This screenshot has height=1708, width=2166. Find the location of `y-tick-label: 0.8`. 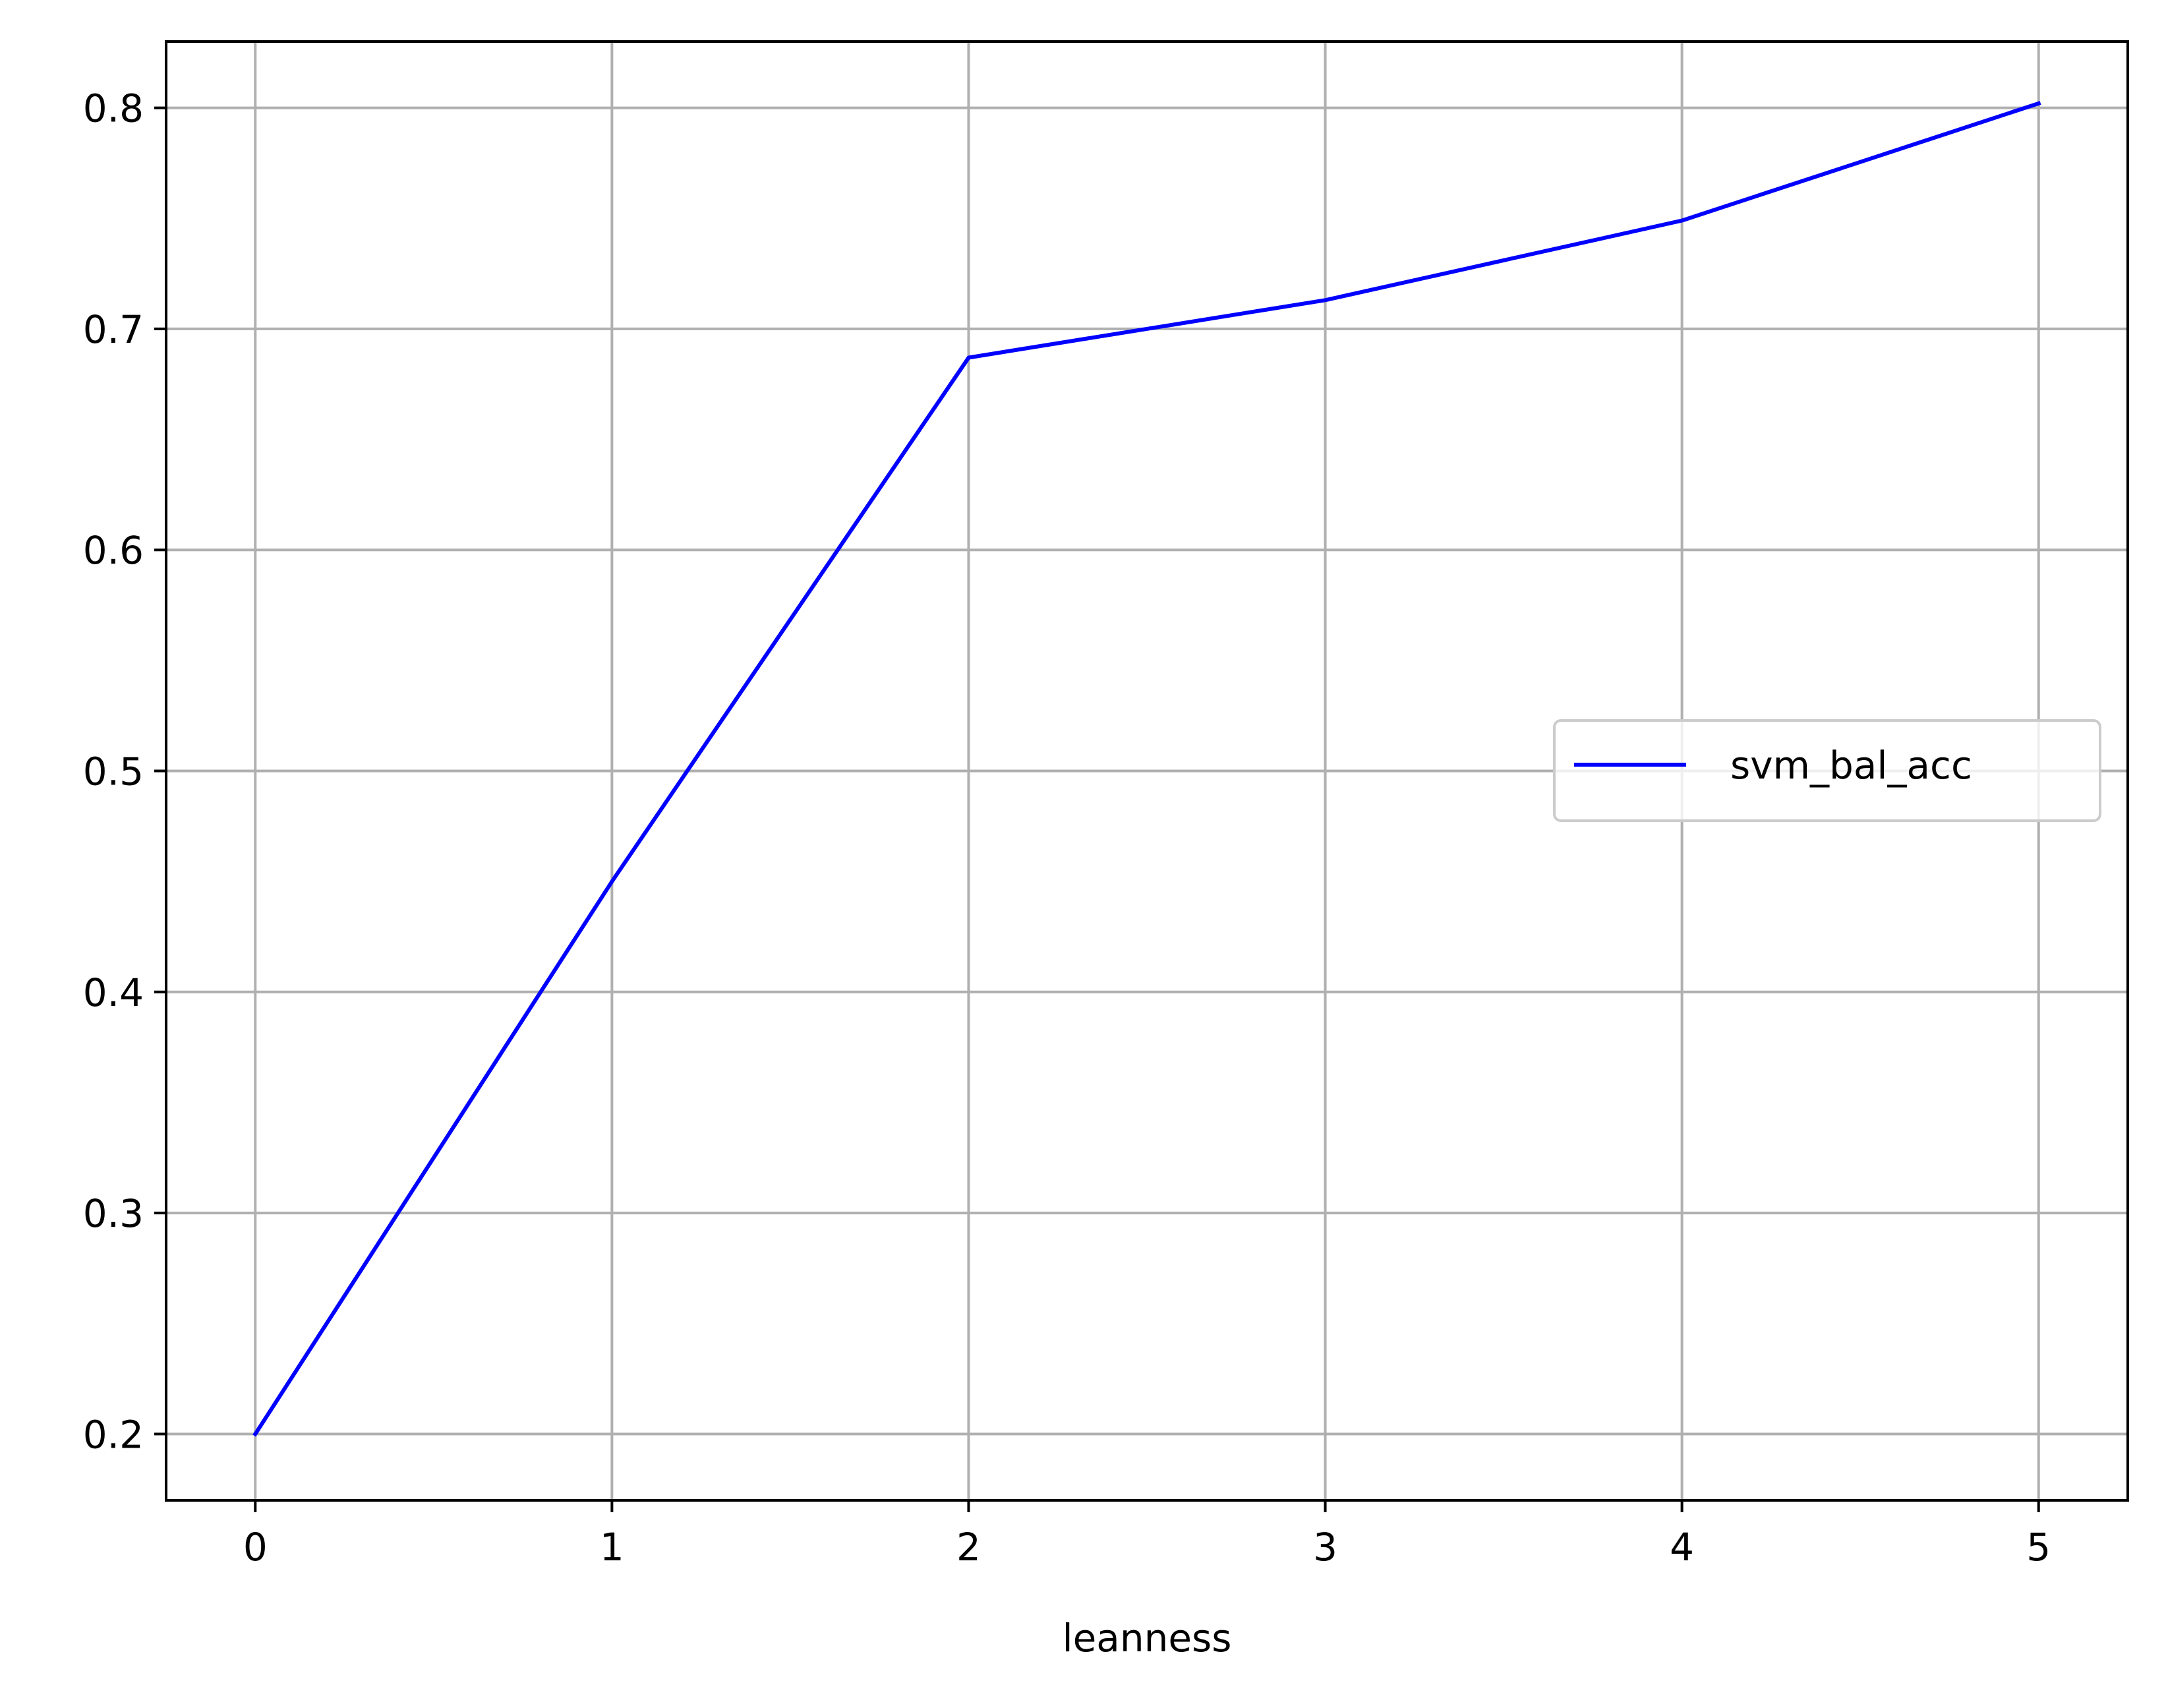

y-tick-label: 0.8 is located at coordinates (113, 109).